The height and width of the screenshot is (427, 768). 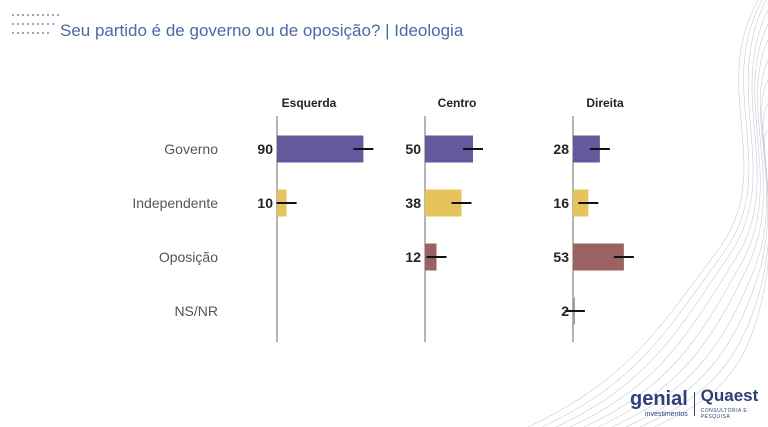 What do you see at coordinates (320, 149) in the screenshot?
I see `bar-esquerda-governo` at bounding box center [320, 149].